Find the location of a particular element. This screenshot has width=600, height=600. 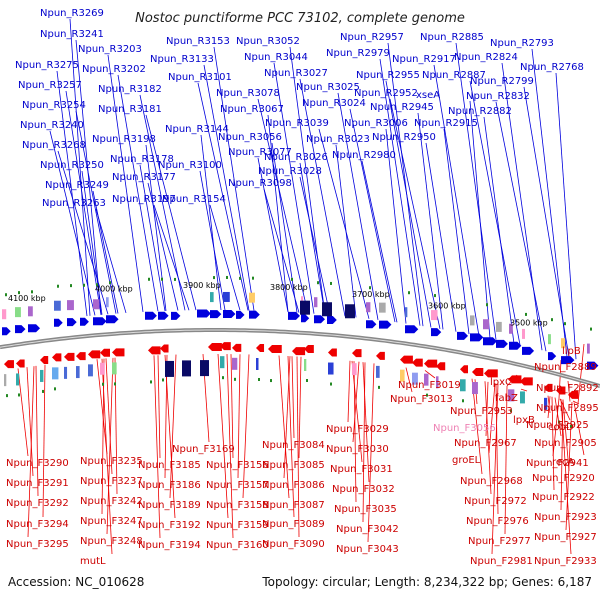

kbp-label: 3800 kbp is located at coordinates (289, 287).